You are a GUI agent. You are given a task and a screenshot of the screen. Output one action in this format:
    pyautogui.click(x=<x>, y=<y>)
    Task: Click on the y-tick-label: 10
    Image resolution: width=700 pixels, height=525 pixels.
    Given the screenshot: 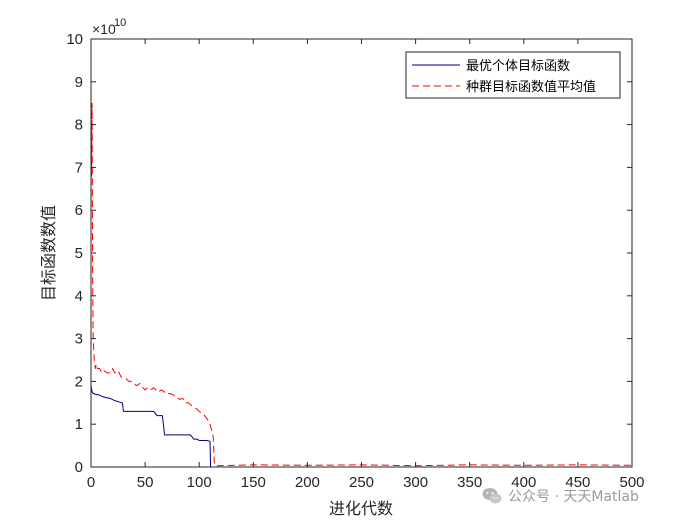 What is the action you would take?
    pyautogui.click(x=74, y=39)
    